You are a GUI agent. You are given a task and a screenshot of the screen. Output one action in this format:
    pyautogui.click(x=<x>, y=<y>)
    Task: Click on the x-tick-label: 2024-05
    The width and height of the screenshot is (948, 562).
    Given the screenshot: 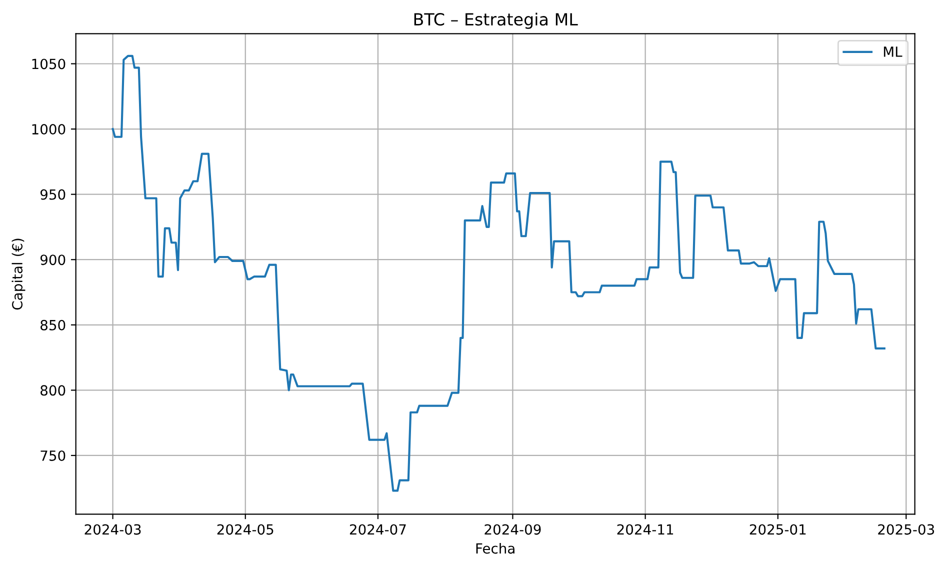 What is the action you would take?
    pyautogui.click(x=245, y=529)
    